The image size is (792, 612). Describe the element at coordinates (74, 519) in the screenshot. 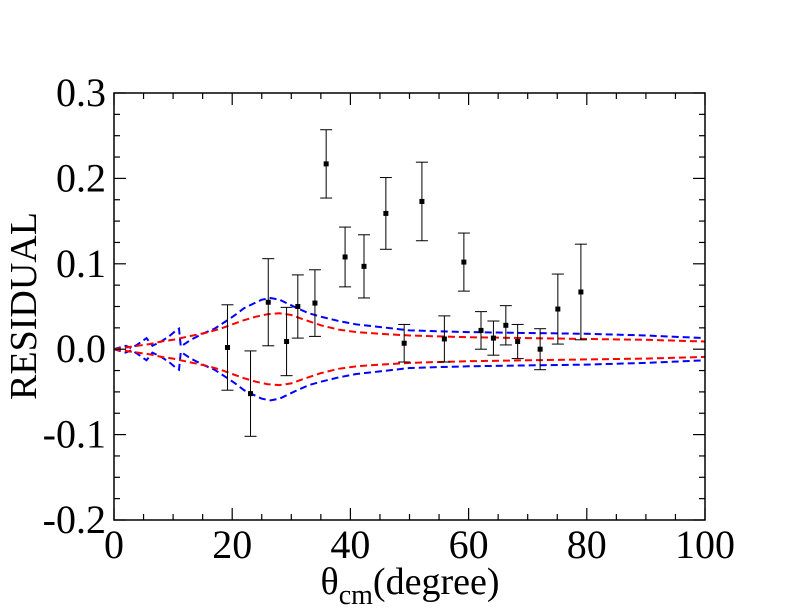

I see `y-tick-label: -0.2` at that location.